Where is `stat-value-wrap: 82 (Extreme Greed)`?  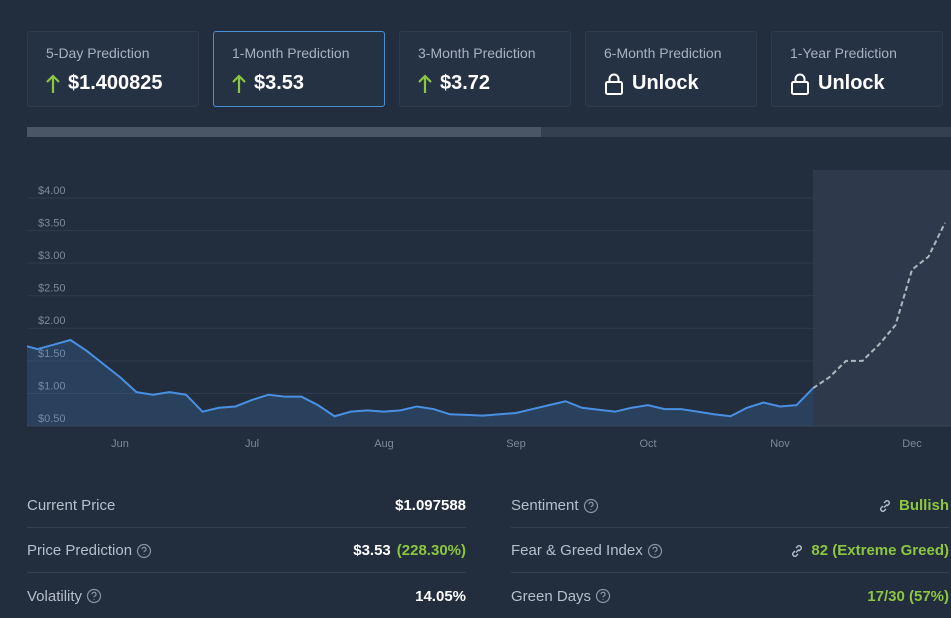
stat-value-wrap: 82 (Extreme Greed) is located at coordinates (869, 550).